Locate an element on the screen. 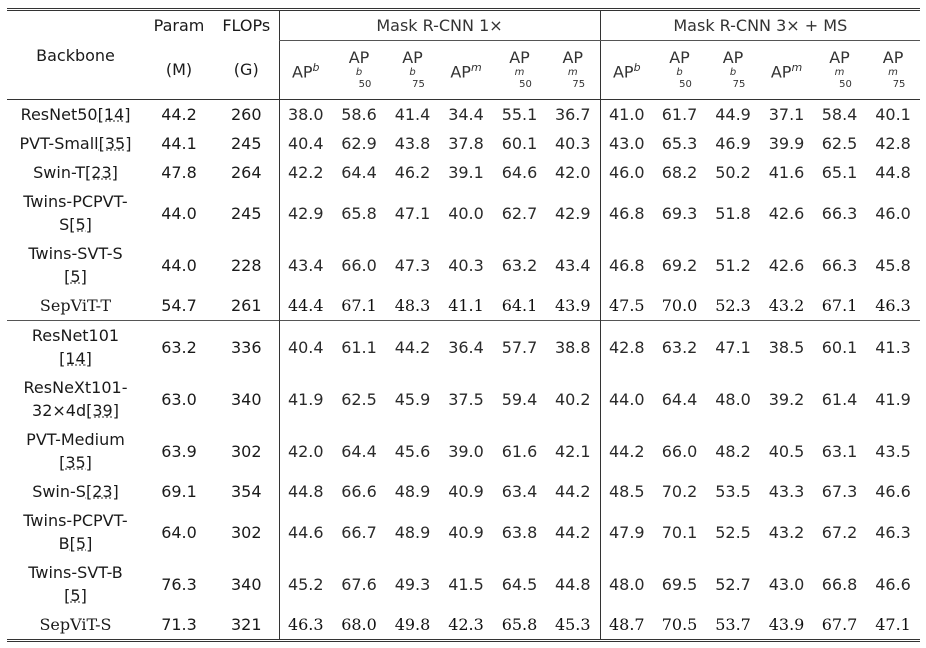  ap-1x-value: 40.4 is located at coordinates (305, 346).